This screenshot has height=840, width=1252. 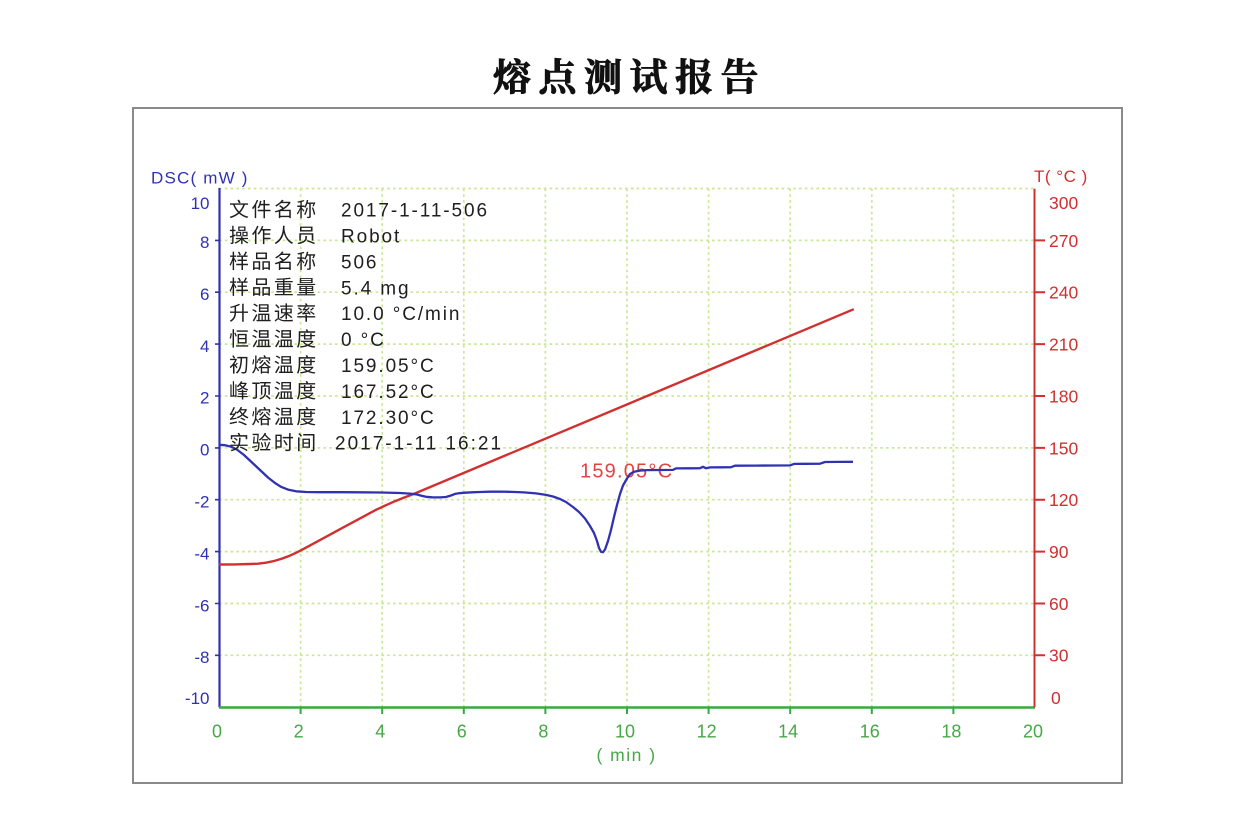 I want to click on svg-text: ( min ), so click(x=626, y=755).